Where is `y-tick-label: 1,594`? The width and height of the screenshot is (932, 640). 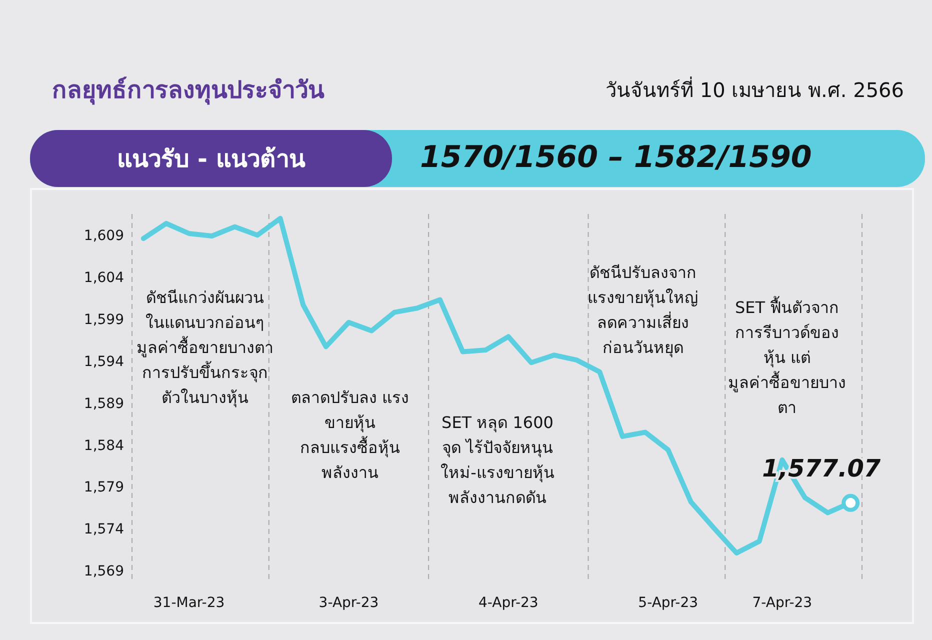 y-tick-label: 1,594 is located at coordinates (104, 362).